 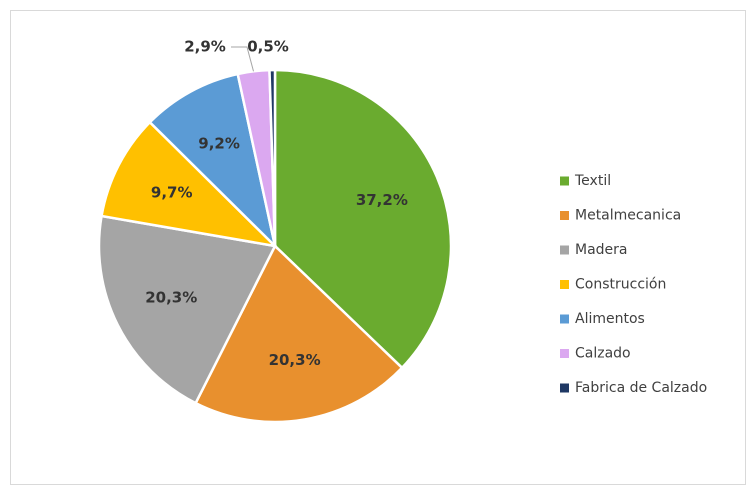 I want to click on leader-line, so click(x=242, y=59).